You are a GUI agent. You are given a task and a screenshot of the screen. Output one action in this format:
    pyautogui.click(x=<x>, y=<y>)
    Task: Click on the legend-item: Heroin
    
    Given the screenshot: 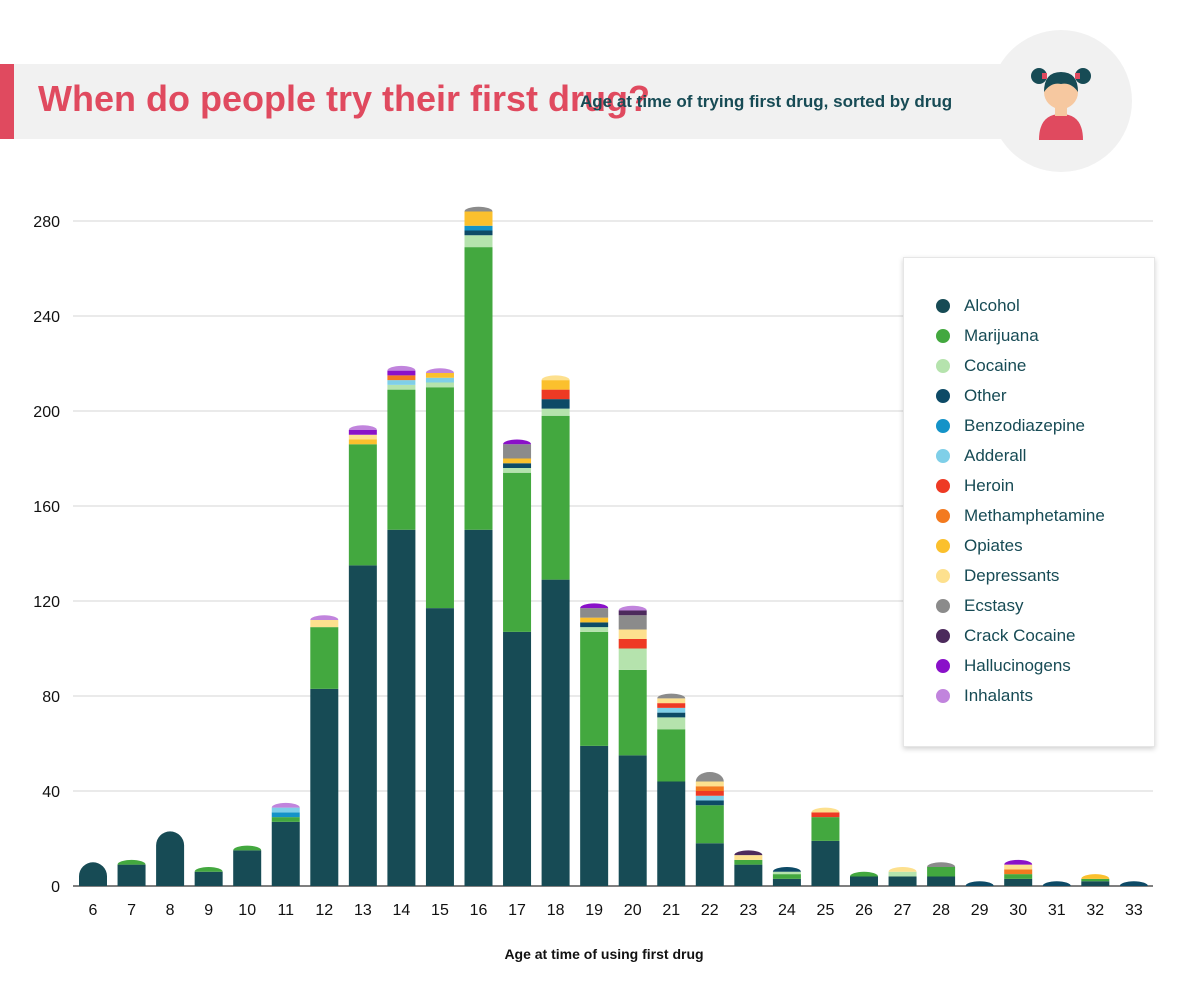 What is the action you would take?
    pyautogui.click(x=975, y=486)
    